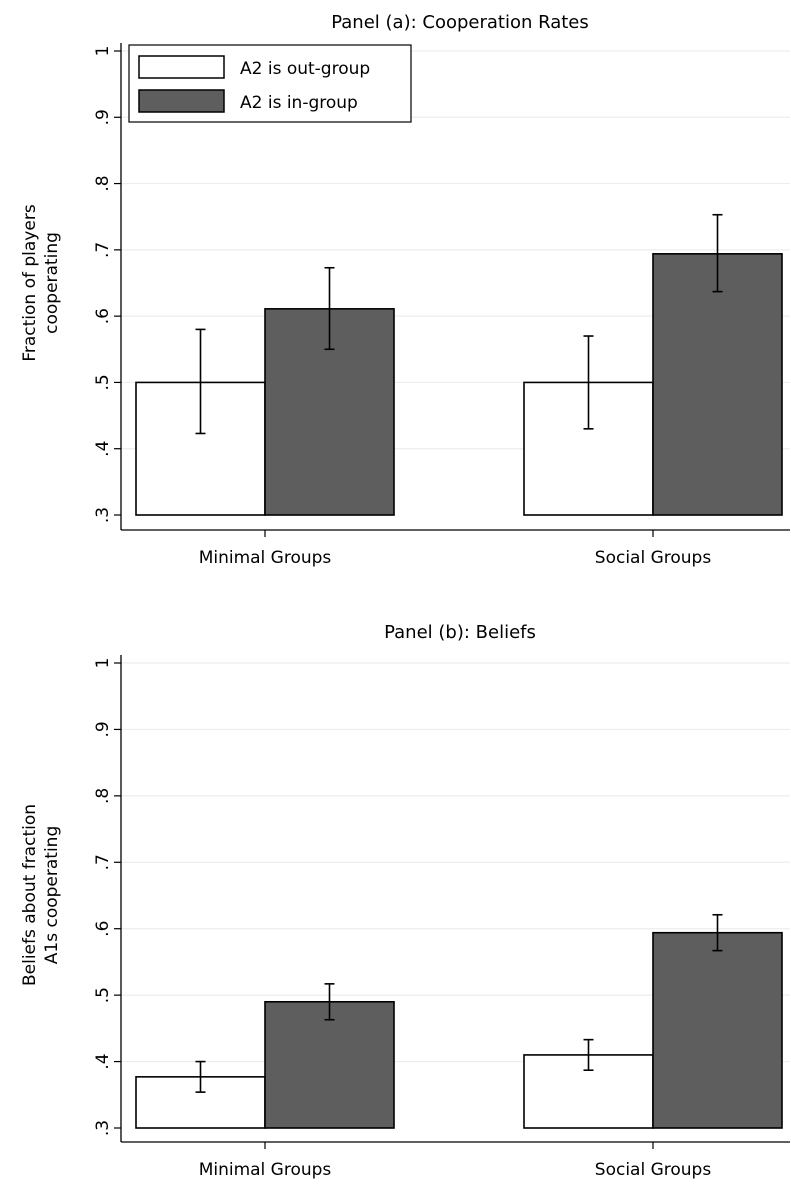  What do you see at coordinates (52, 283) in the screenshot?
I see `panel-a-ylabel-line2: cooperating` at bounding box center [52, 283].